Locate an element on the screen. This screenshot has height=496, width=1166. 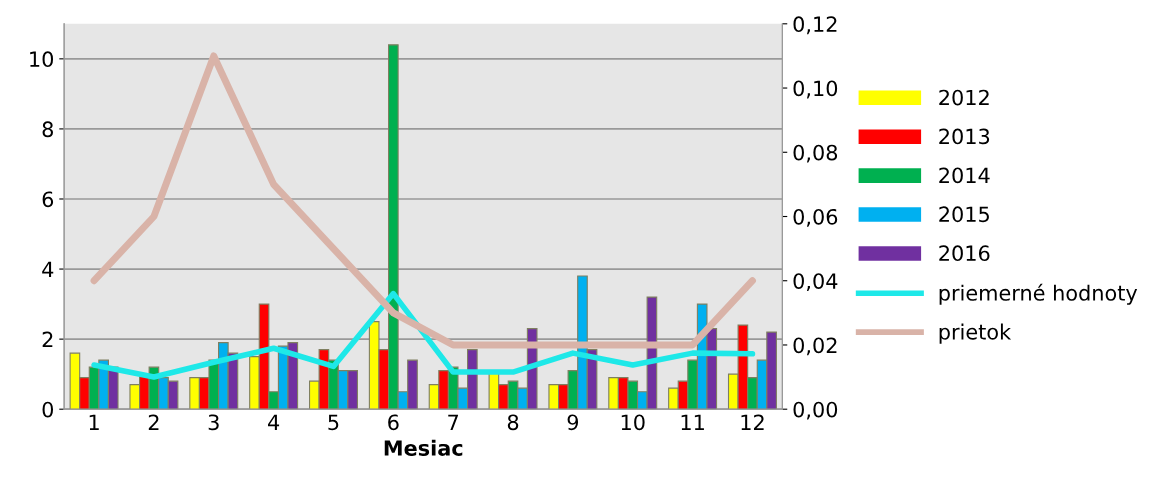
legend-label: 2013 is located at coordinates (964, 136).